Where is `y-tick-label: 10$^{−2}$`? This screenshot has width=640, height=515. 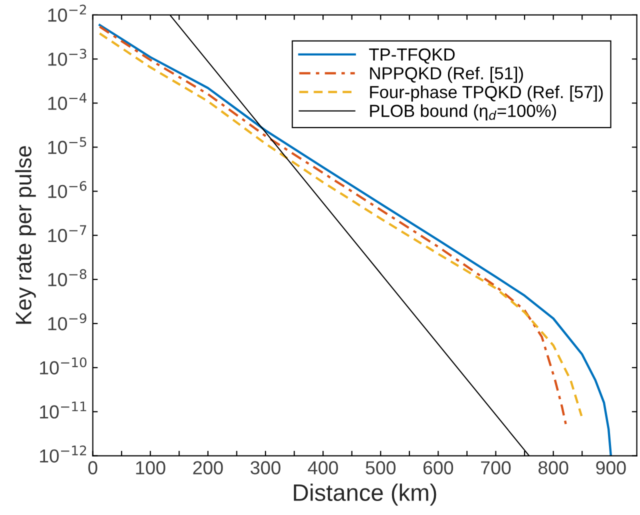
y-tick-label: 10$^{−2}$ is located at coordinates (67, 13).